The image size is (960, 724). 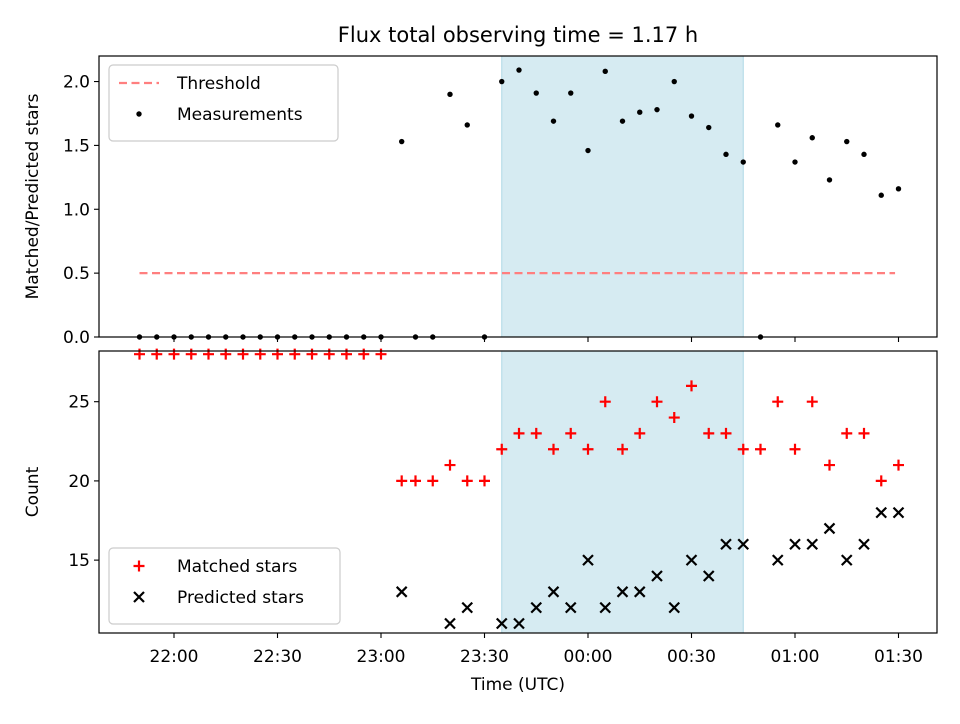 What do you see at coordinates (79, 561) in the screenshot?
I see `y-tick-label: 15` at bounding box center [79, 561].